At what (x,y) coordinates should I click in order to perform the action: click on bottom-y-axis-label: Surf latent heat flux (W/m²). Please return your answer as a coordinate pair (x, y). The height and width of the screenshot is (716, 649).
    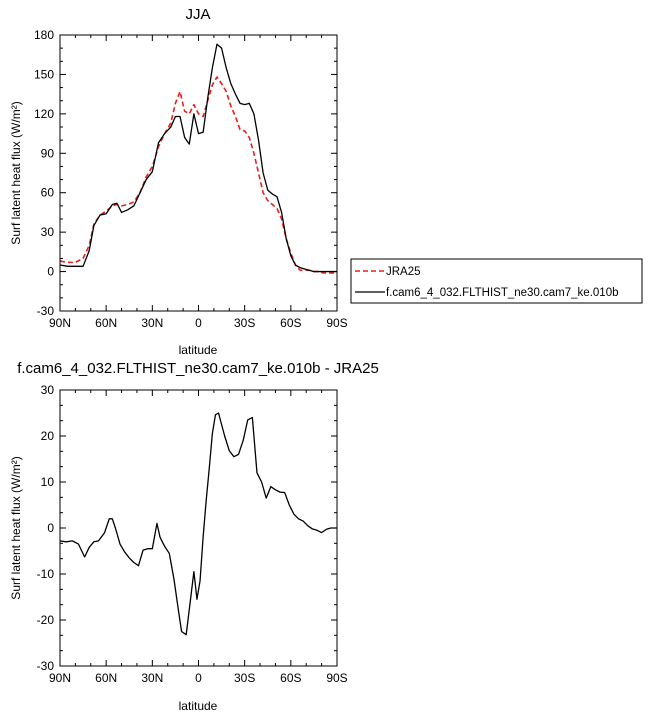
    Looking at the image, I should click on (16, 527).